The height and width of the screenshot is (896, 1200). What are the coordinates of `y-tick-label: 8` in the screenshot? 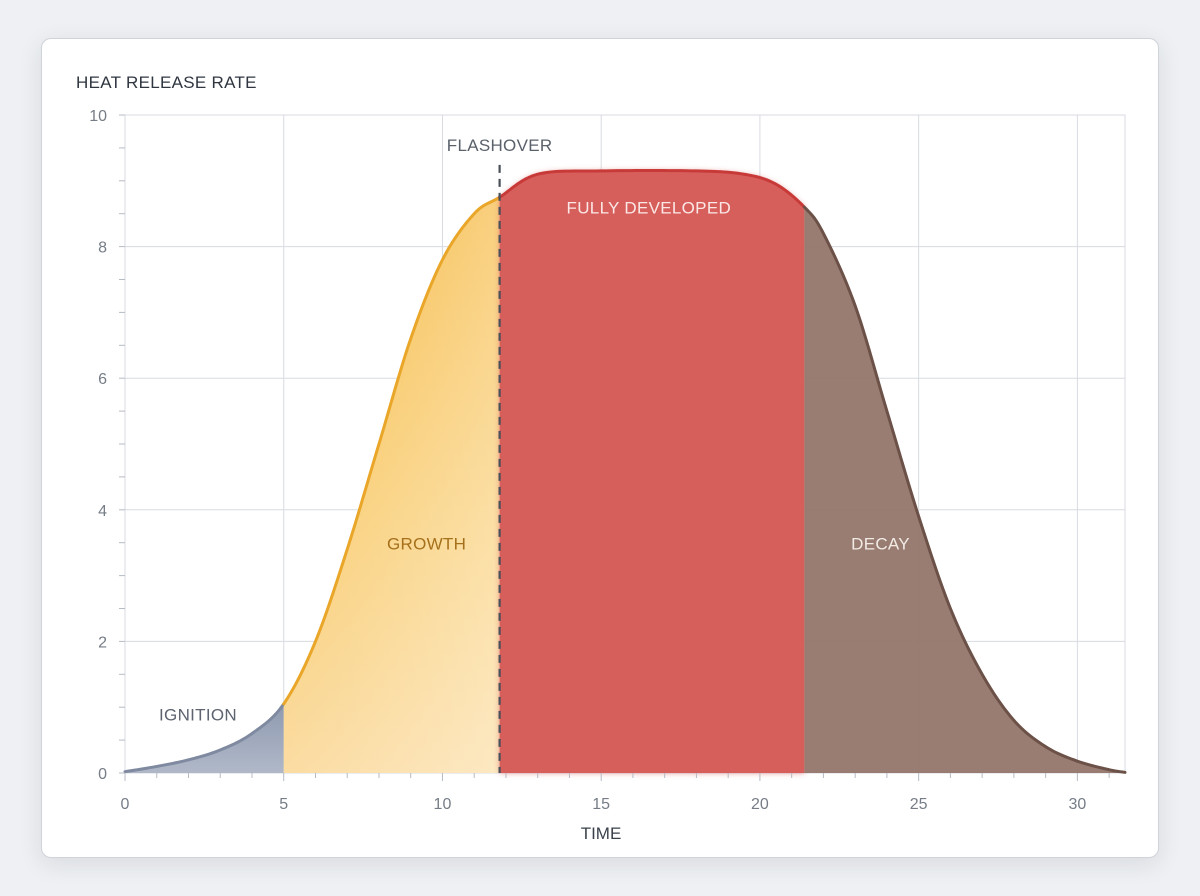 It's located at (102, 248).